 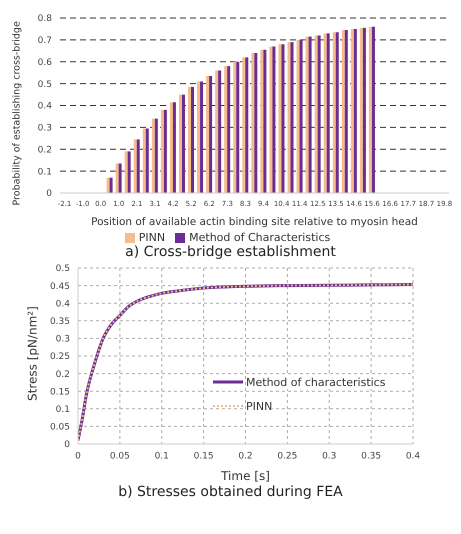 What do you see at coordinates (230, 252) in the screenshot?
I see `text: a) Cross-bridge establishment` at bounding box center [230, 252].